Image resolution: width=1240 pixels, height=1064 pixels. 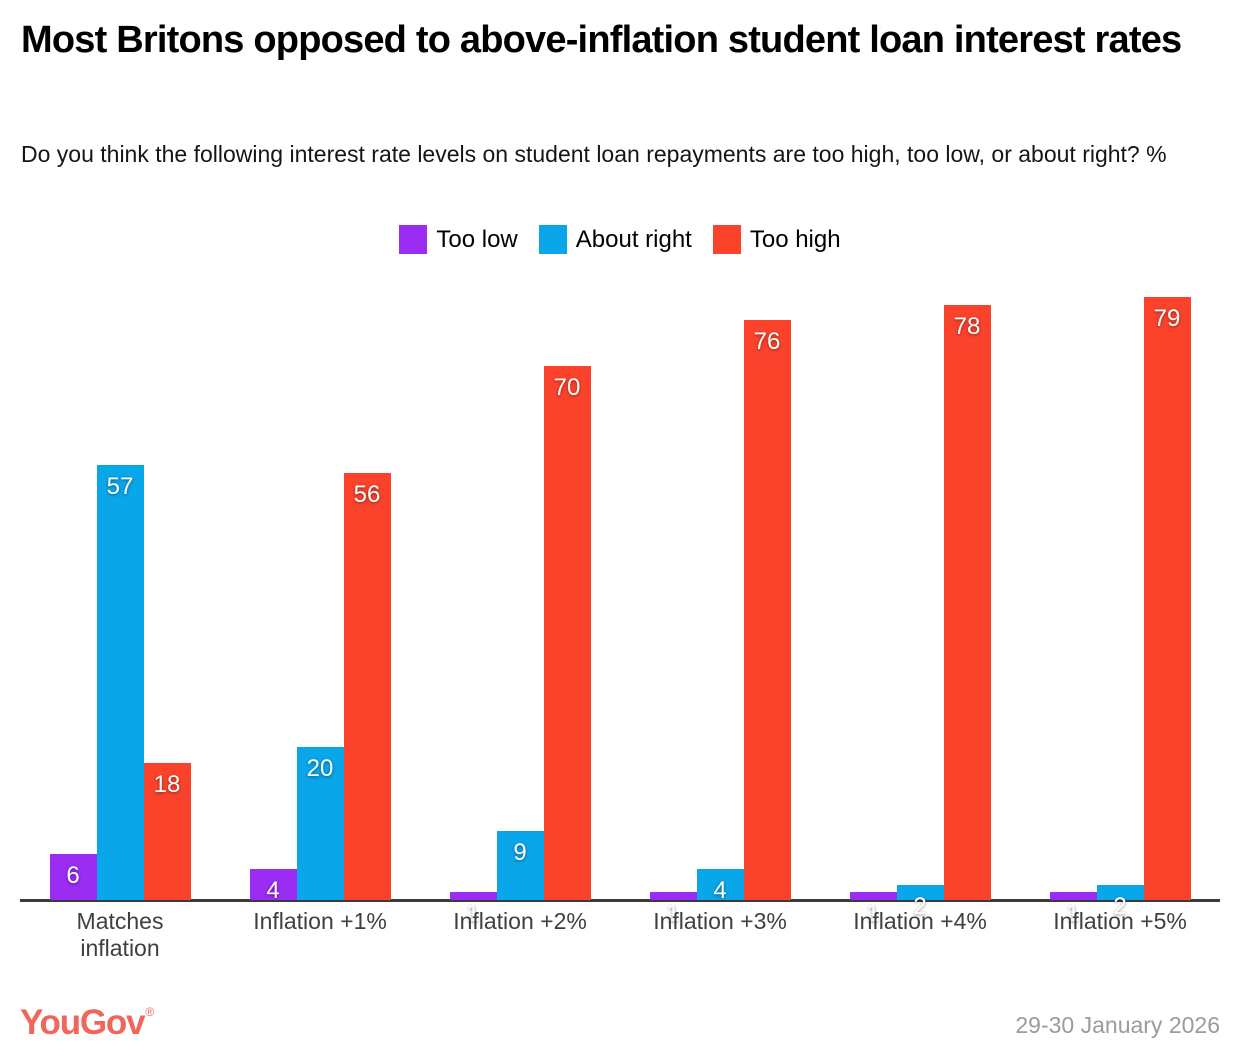 What do you see at coordinates (367, 686) in the screenshot?
I see `bar-segment: 56` at bounding box center [367, 686].